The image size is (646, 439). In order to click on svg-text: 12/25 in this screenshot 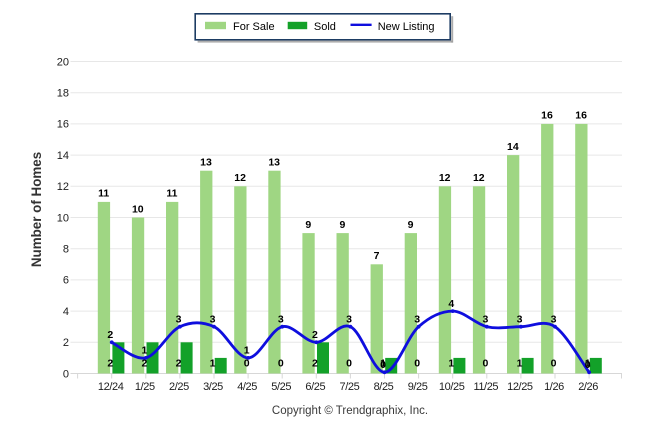, I will do `click(520, 387)`.